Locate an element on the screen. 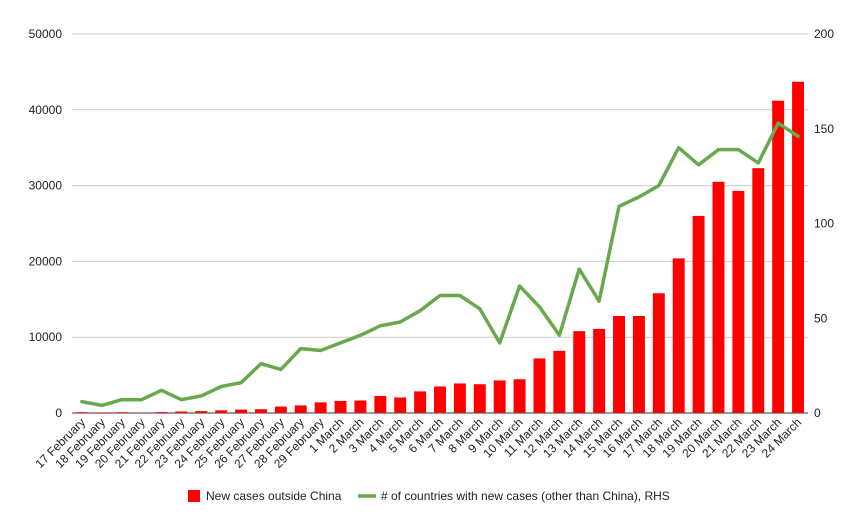 The width and height of the screenshot is (861, 530). y-right-tick-label: 50 is located at coordinates (821, 318).